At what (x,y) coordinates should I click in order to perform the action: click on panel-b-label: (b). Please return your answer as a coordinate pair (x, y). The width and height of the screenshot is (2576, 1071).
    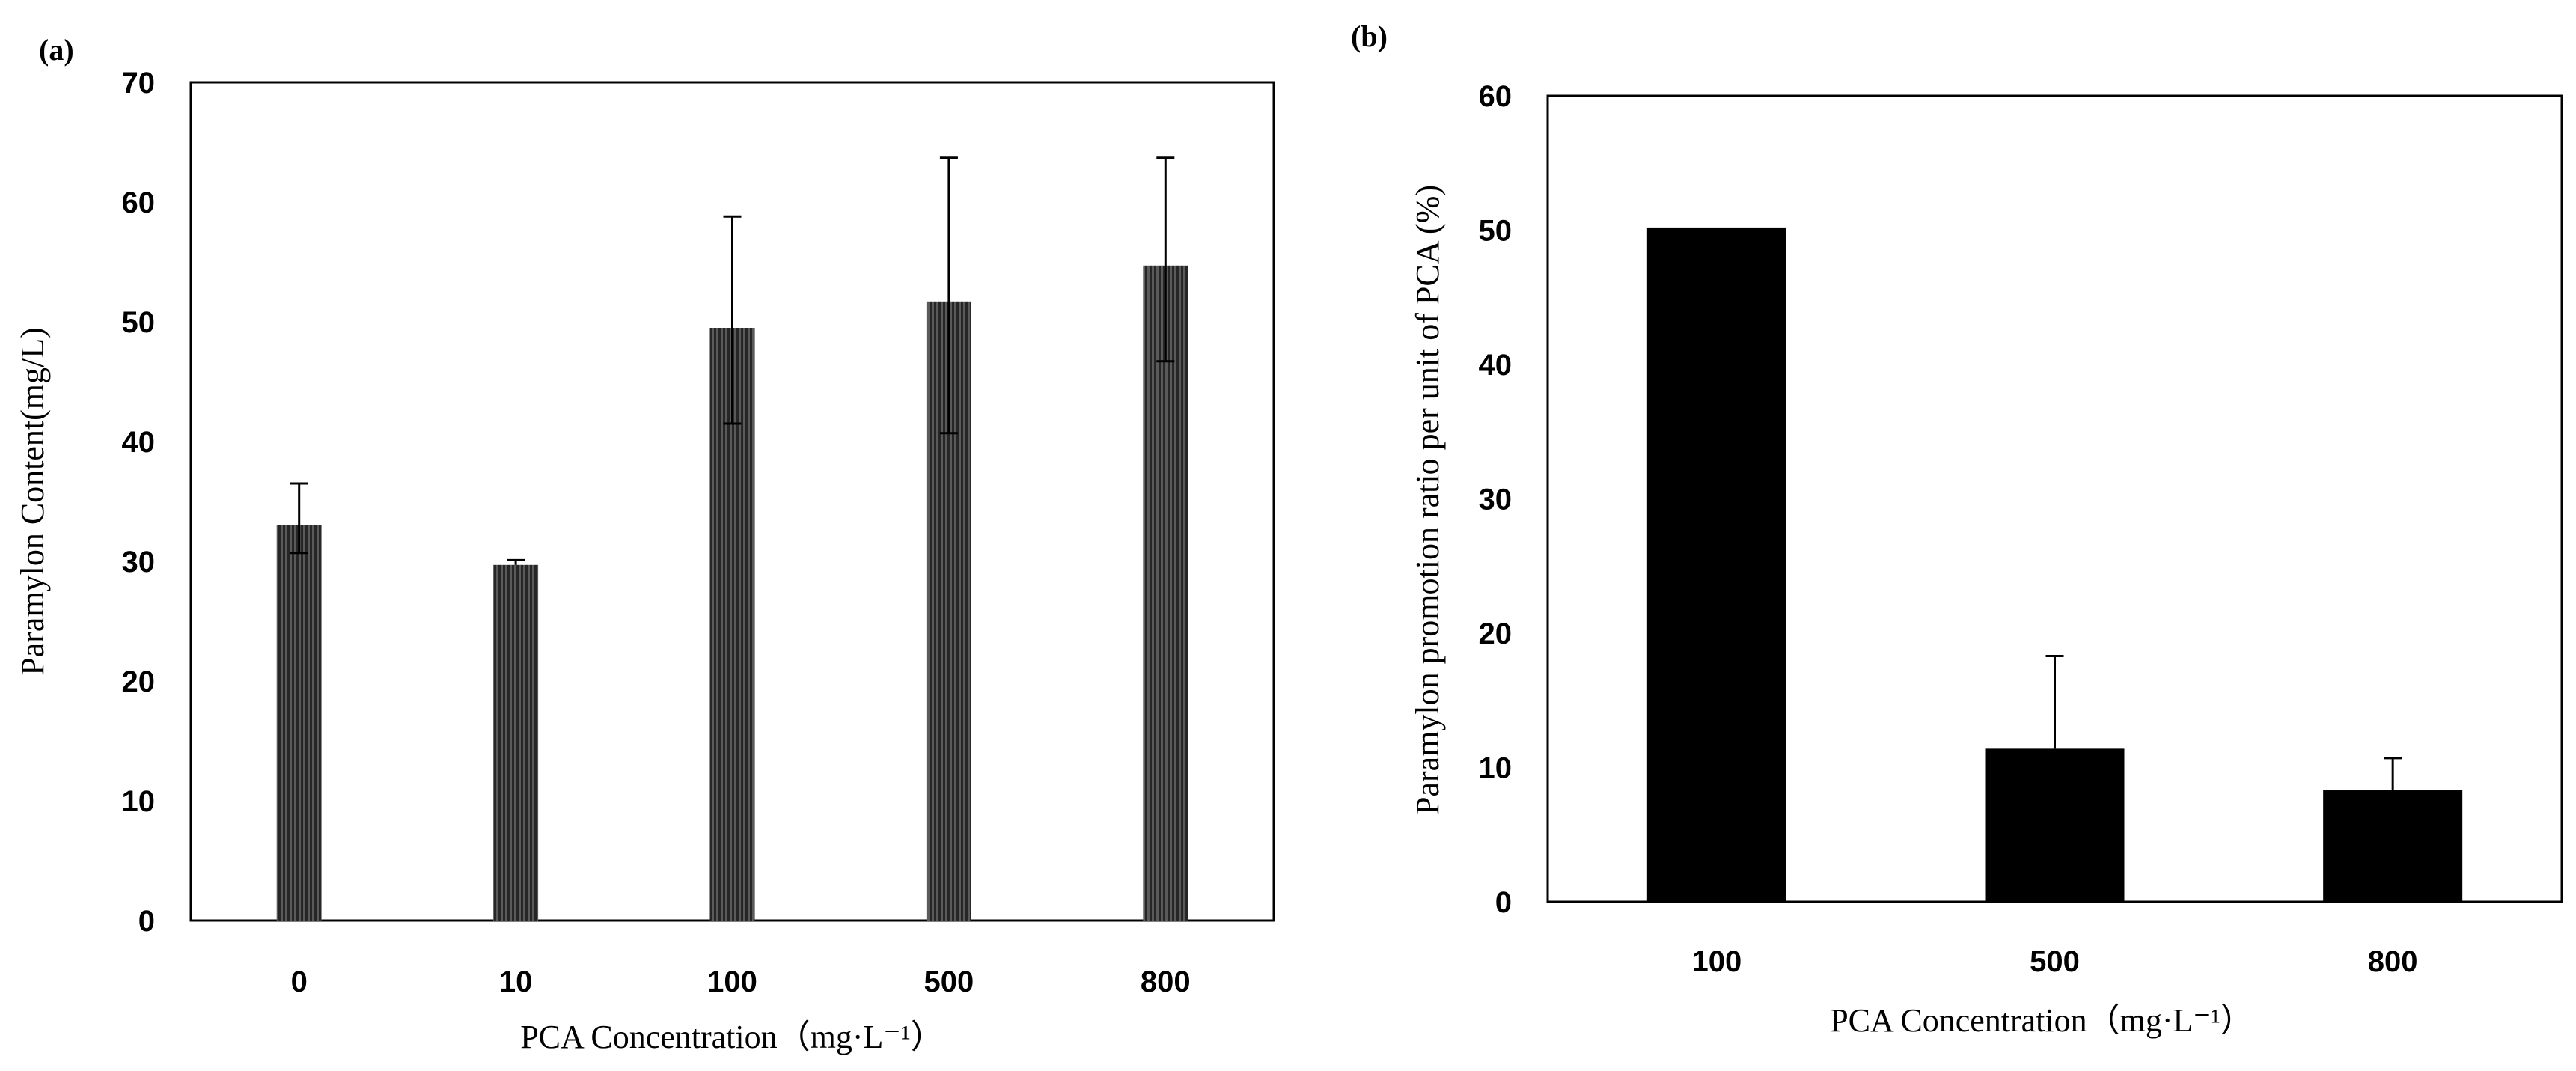
    Looking at the image, I should click on (1369, 36).